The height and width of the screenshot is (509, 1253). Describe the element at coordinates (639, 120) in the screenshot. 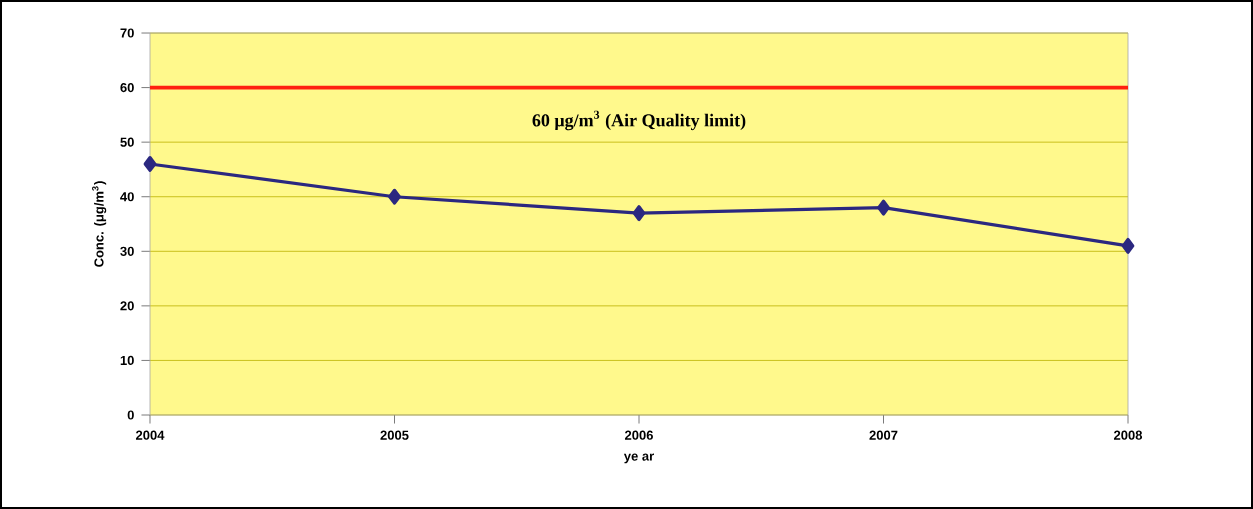

I see `ref-line-label: 60 μg/m$^{3}$ (Air Quality limit)` at that location.